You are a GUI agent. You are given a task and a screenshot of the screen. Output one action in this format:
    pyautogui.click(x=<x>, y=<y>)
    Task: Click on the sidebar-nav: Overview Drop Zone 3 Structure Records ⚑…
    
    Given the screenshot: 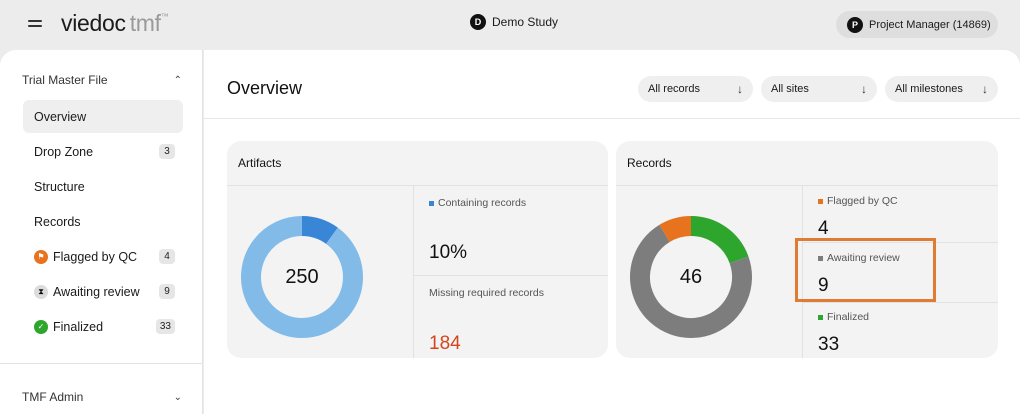 What is the action you would take?
    pyautogui.click(x=103, y=222)
    